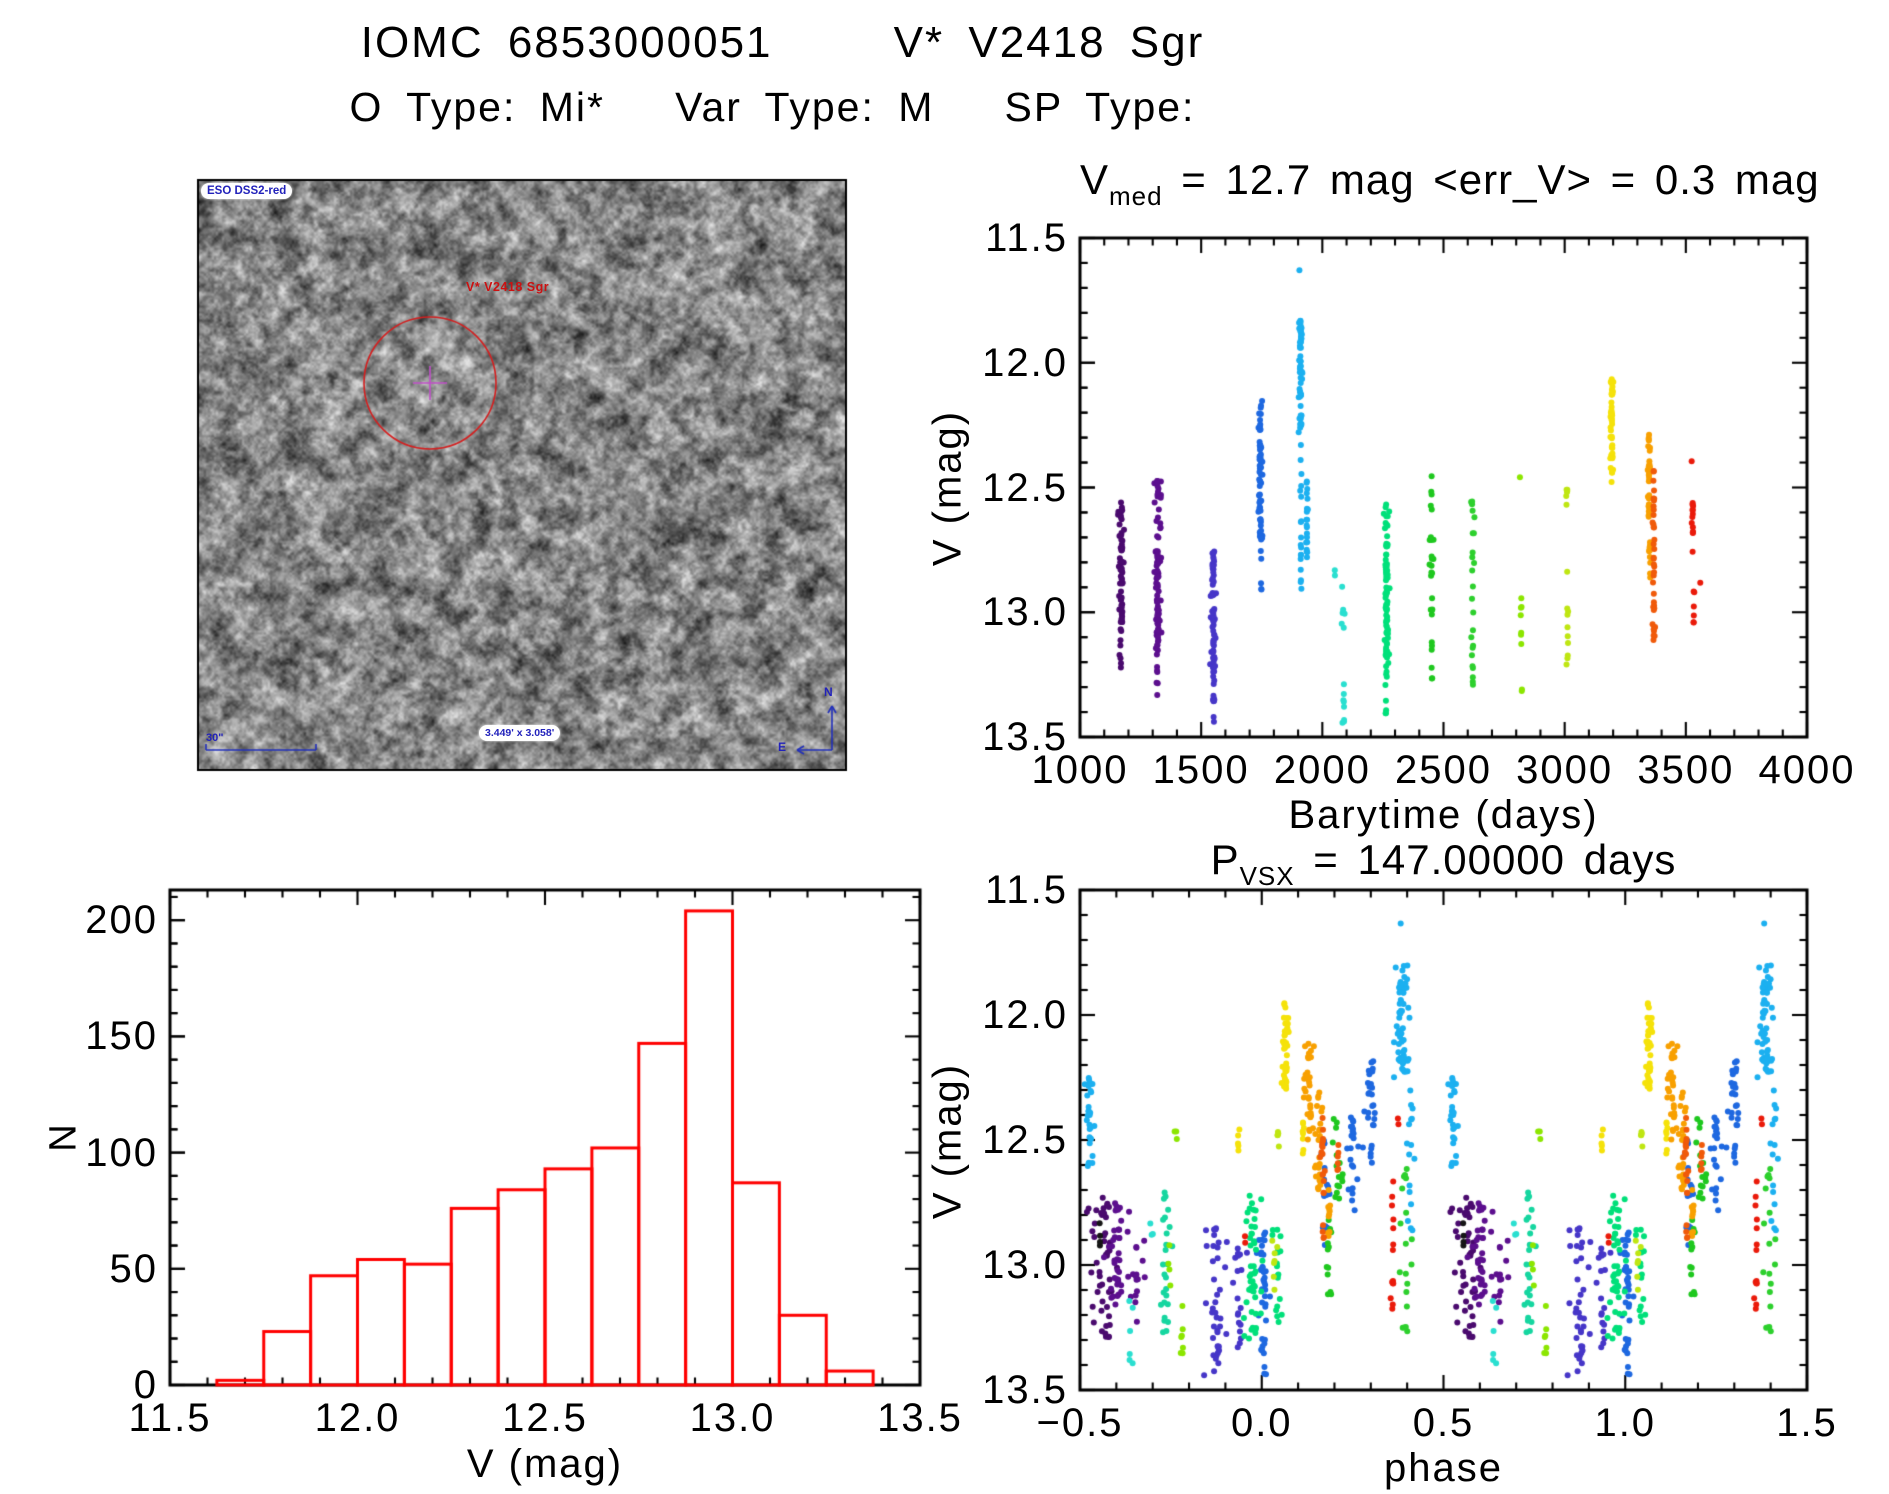  I want to click on scalebar-label: 30", so click(215, 738).